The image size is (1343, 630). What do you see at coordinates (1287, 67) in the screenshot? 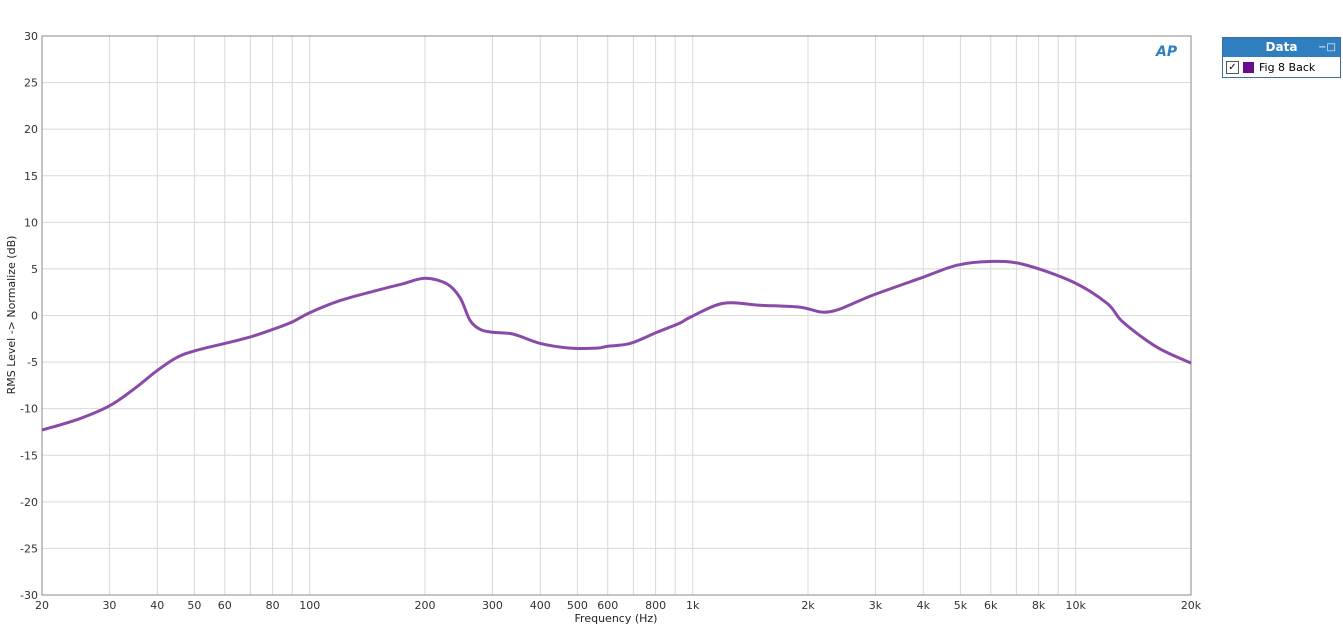
I see `legend-item-label: Fig 8 Back` at bounding box center [1287, 67].